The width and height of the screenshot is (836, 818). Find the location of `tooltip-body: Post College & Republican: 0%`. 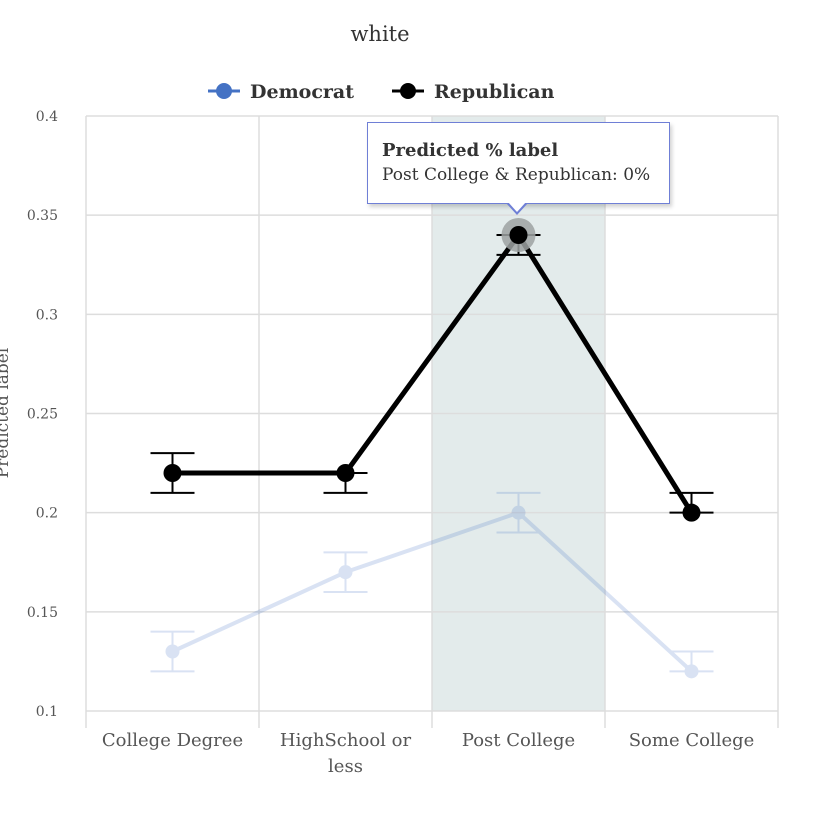

tooltip-body: Post College & Republican: 0% is located at coordinates (516, 175).